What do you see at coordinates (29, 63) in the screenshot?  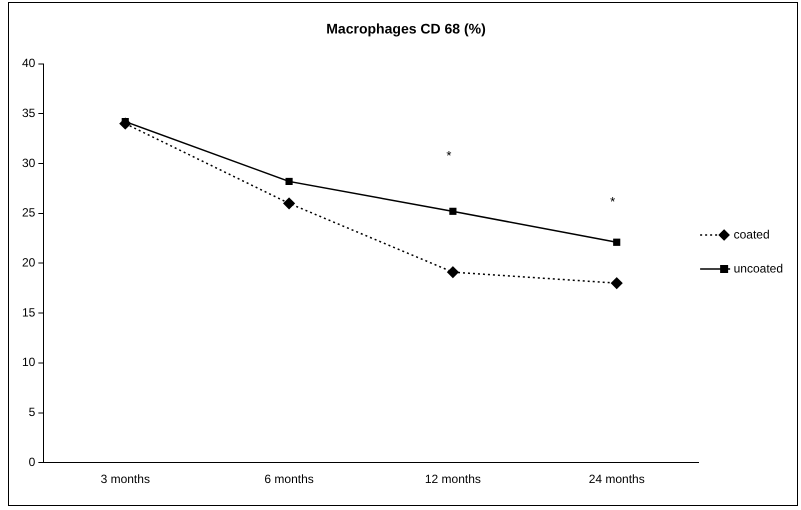 I see `y-tick-label: 40` at bounding box center [29, 63].